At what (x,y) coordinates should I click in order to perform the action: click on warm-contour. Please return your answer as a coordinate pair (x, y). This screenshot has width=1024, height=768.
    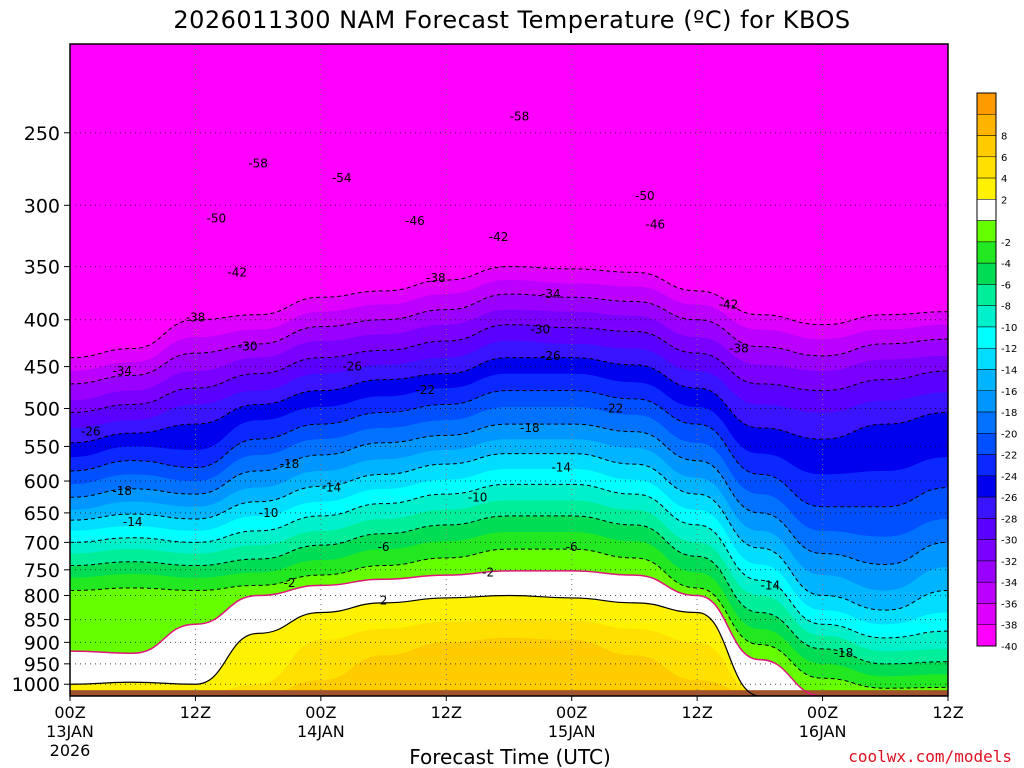
    Looking at the image, I should click on (509, 645).